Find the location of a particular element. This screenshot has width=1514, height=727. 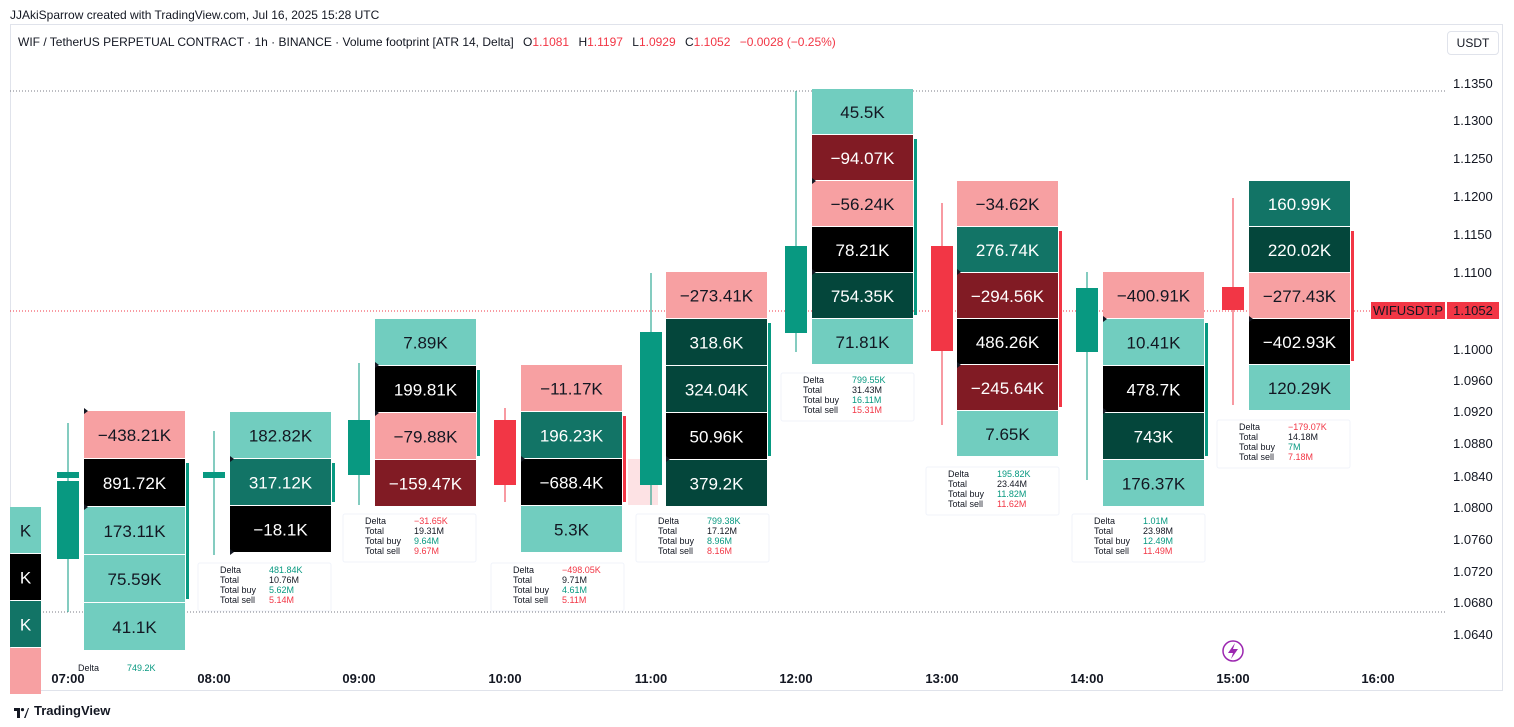

summary-label: Delta is located at coordinates (813, 380).